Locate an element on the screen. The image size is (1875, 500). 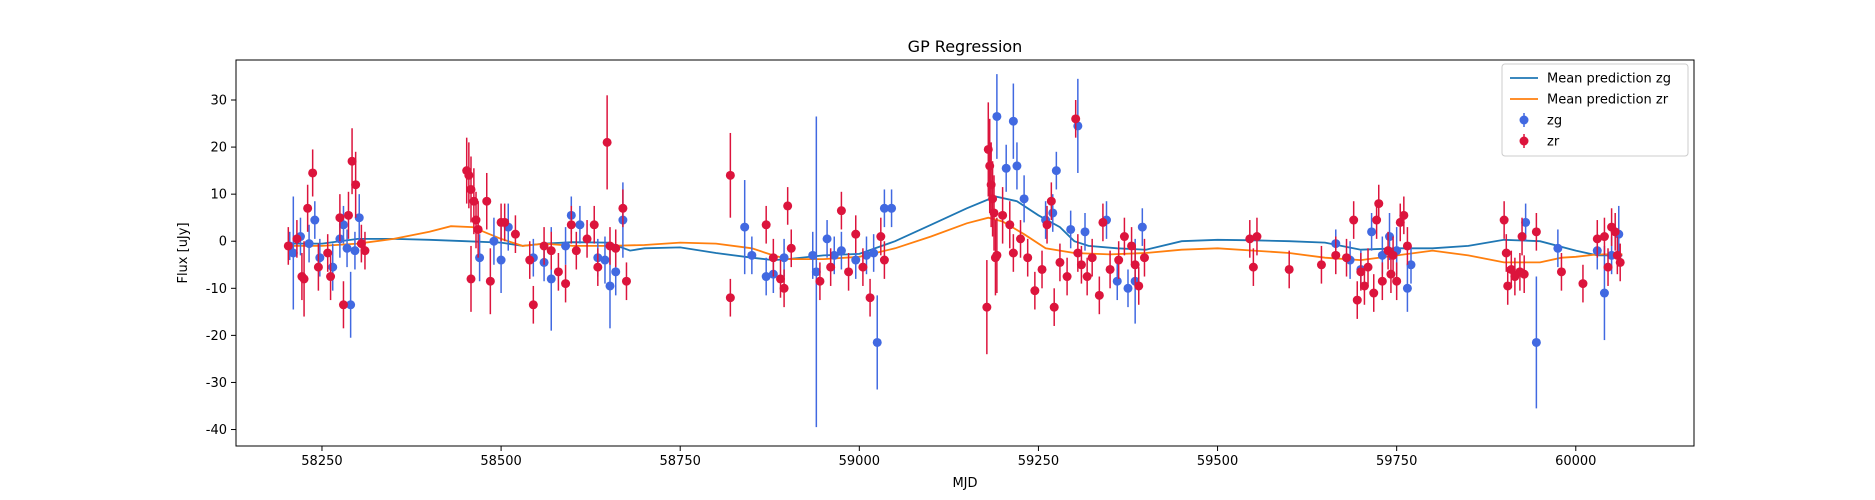
y-tick-label: -20 is located at coordinates (216, 336).